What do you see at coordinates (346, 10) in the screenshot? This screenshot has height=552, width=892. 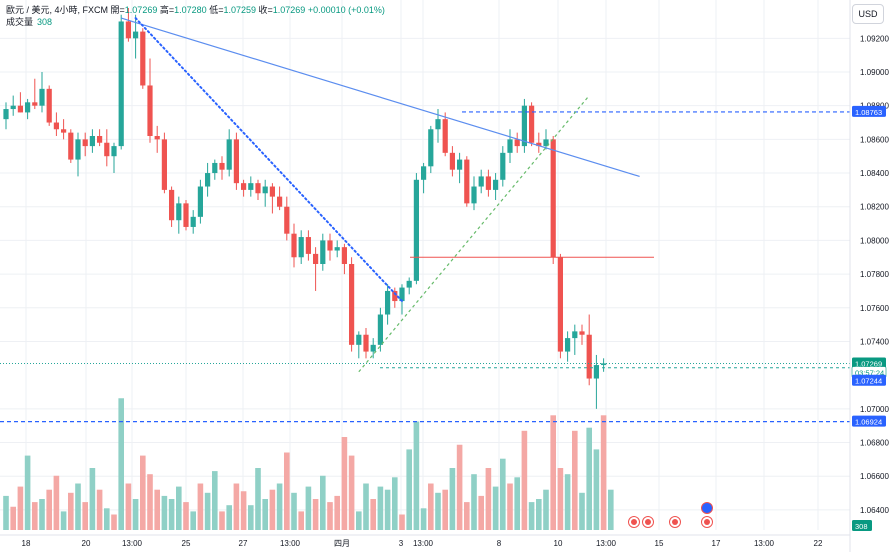 I see `change-value: +0.00010 (+0.01%)` at bounding box center [346, 10].